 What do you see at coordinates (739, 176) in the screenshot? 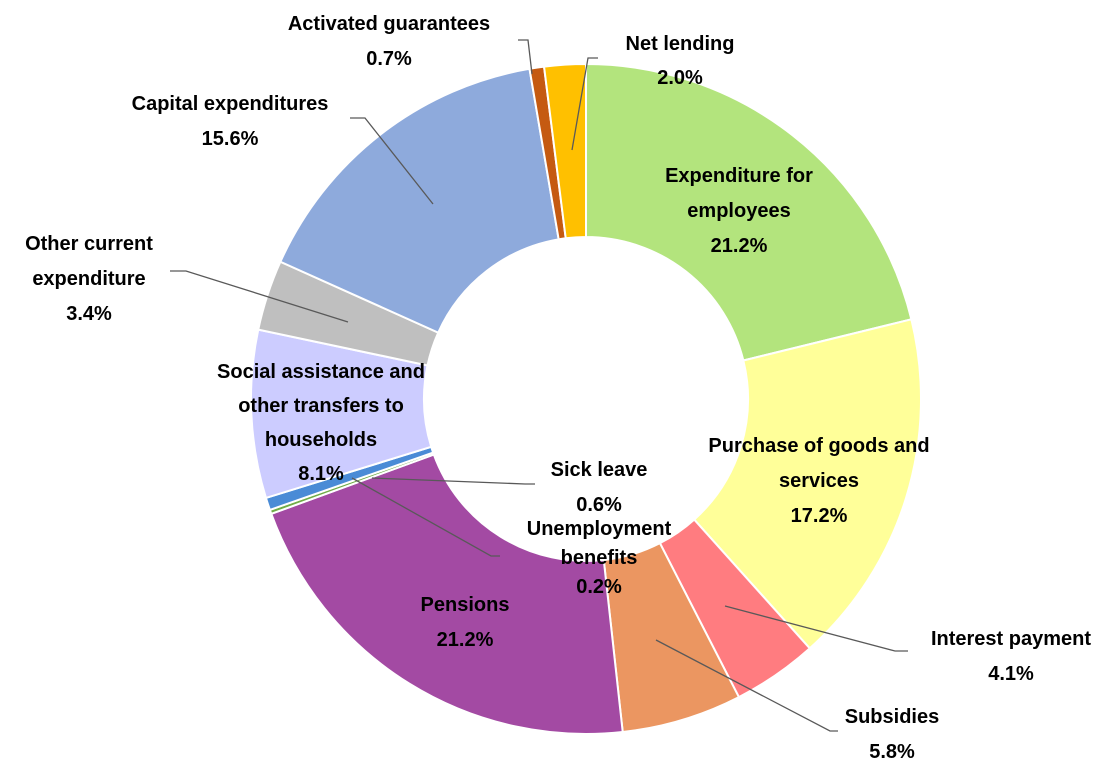
I see `data-label-category: Expenditure for` at bounding box center [739, 176].